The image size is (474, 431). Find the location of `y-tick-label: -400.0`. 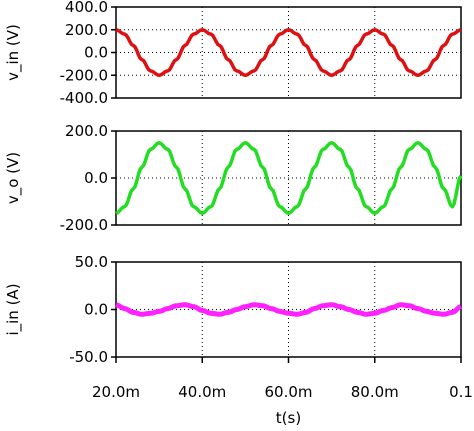

y-tick-label: -400.0 is located at coordinates (84, 98).